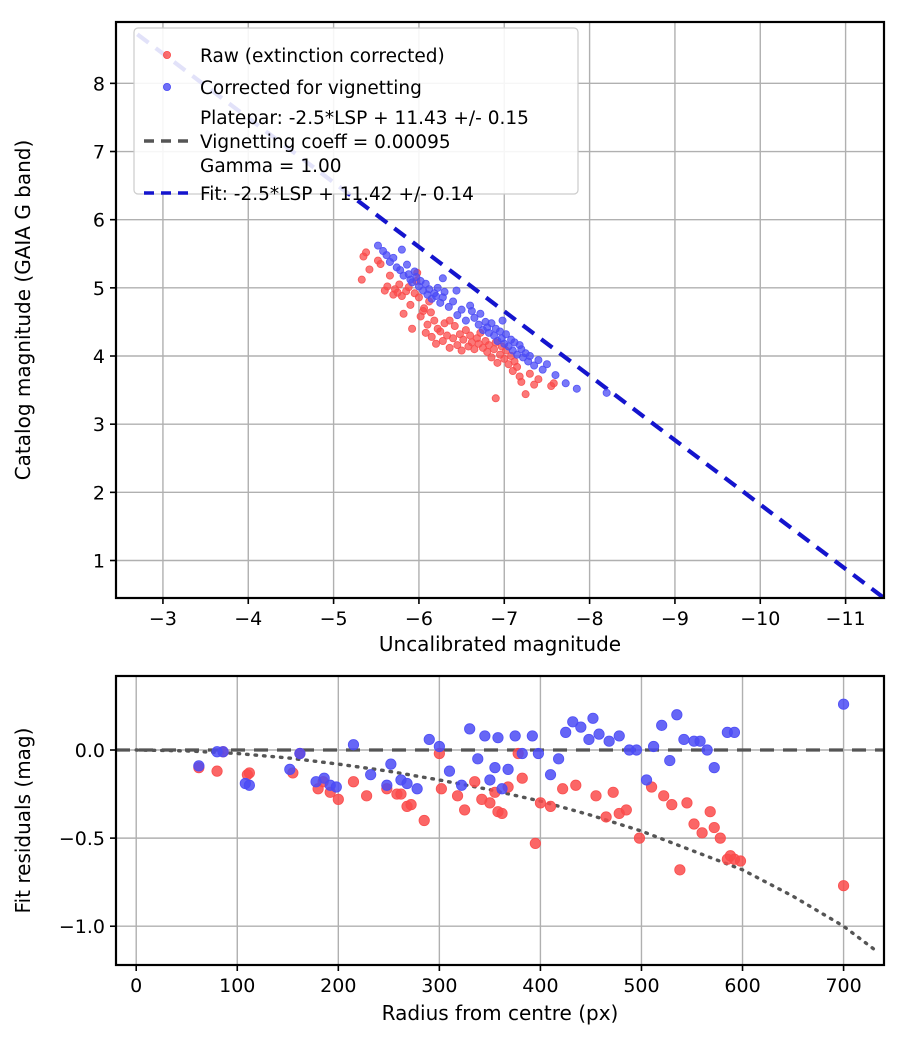 This screenshot has height=1050, width=900. What do you see at coordinates (82, 839) in the screenshot?
I see `bottom-ytick-label: −0.5` at bounding box center [82, 839].